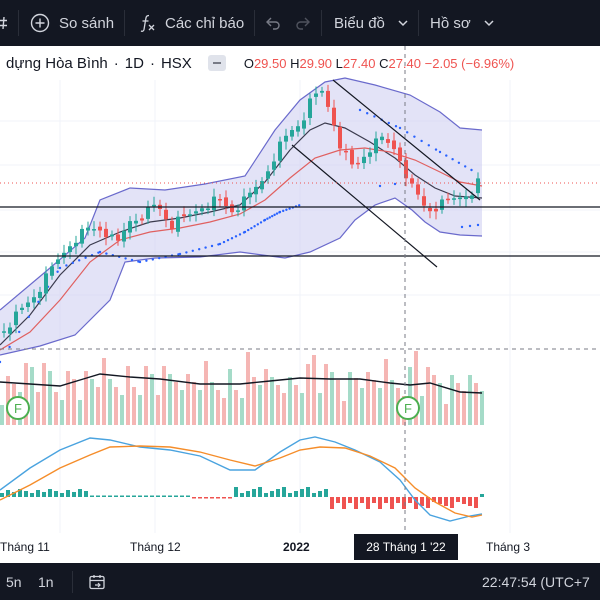 This screenshot has width=600, height=600. I want to click on chart-type-button: Biểu đồ, so click(371, 23).